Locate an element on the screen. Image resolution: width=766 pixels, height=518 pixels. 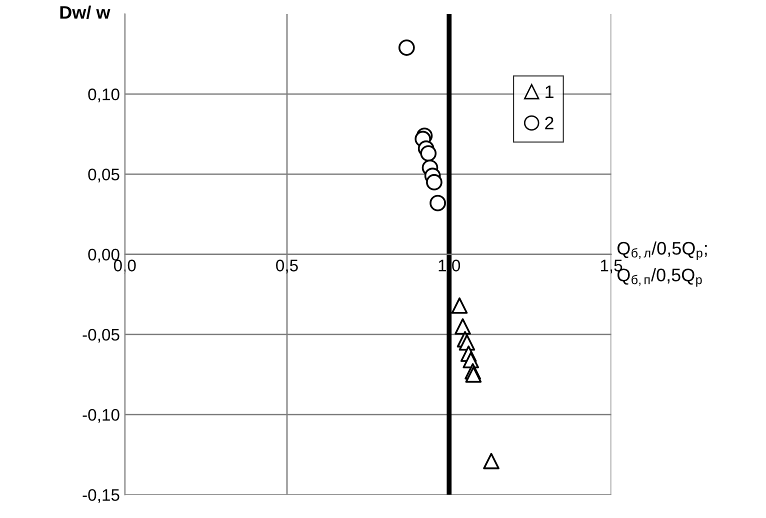
y-tick-label: 0,05 is located at coordinates (104, 175).